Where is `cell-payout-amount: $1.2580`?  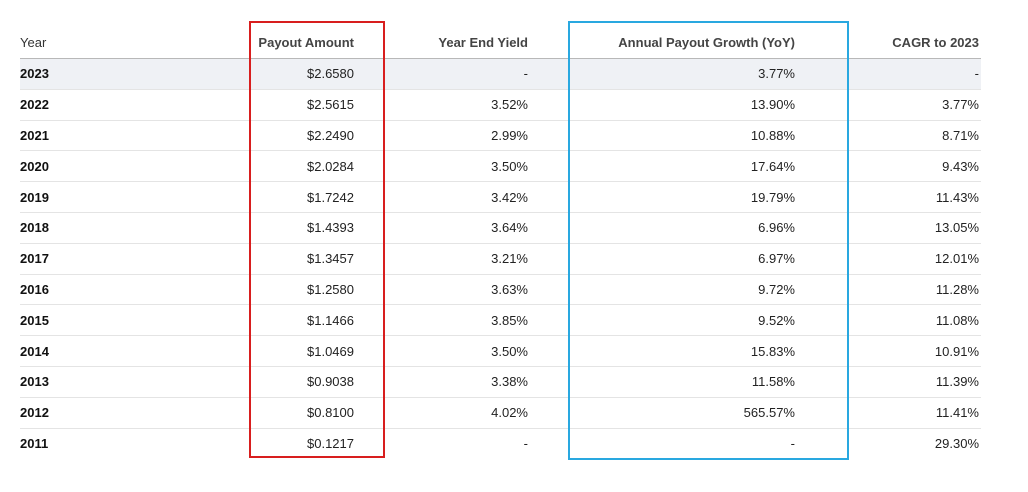 cell-payout-amount: $1.2580 is located at coordinates (318, 290).